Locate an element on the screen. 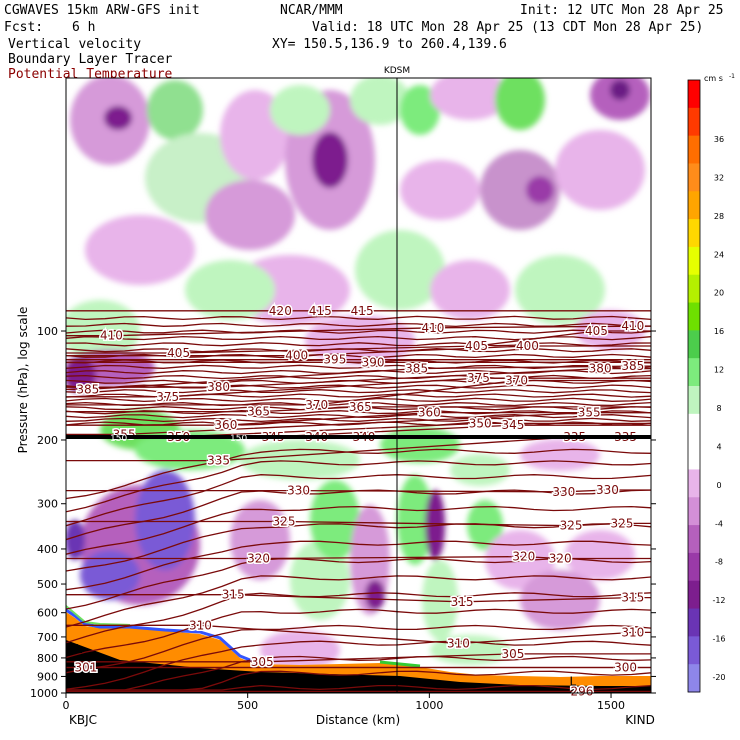  init-label: Init: 12 UTC Mon 28 Apr 25 is located at coordinates (622, 10).